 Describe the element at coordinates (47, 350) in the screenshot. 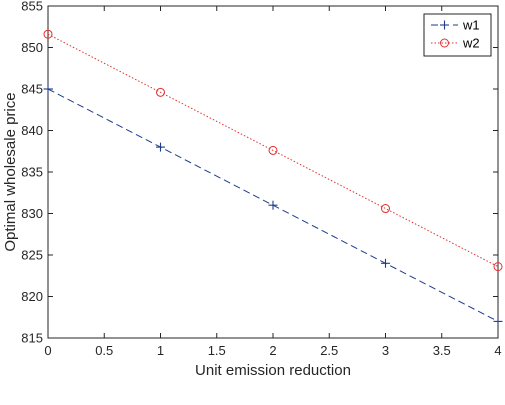

I see `x-tick-label: 0` at that location.